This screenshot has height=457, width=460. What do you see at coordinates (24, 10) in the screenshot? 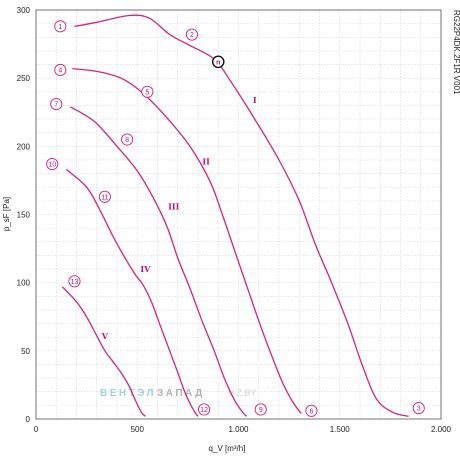
I see `y-tick-label: 300` at bounding box center [24, 10].